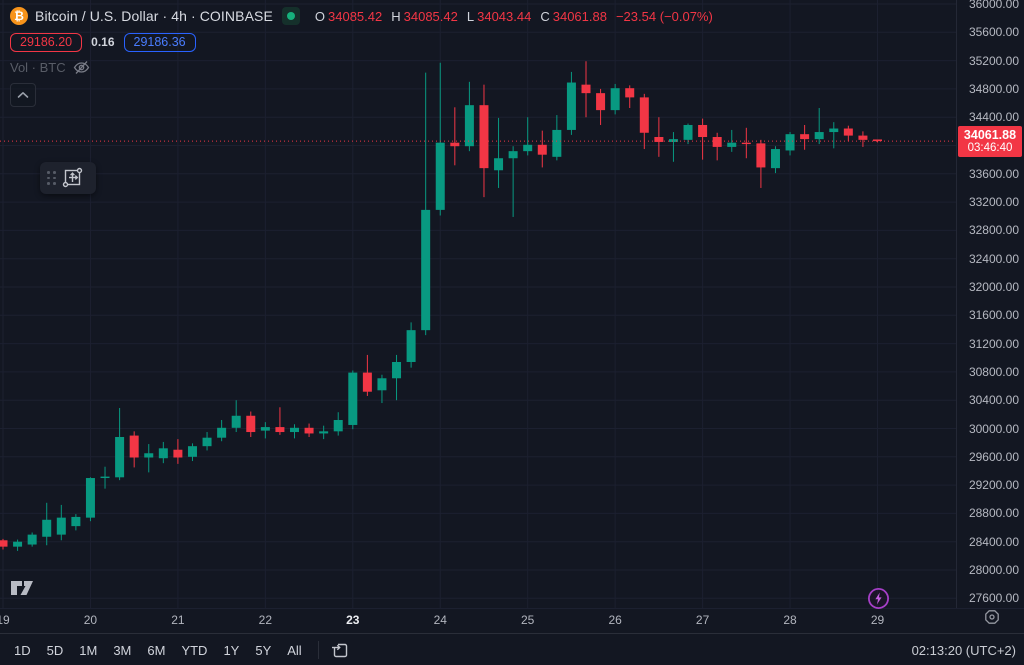  I want to click on price-axis-label: 30800.00, so click(993, 371).